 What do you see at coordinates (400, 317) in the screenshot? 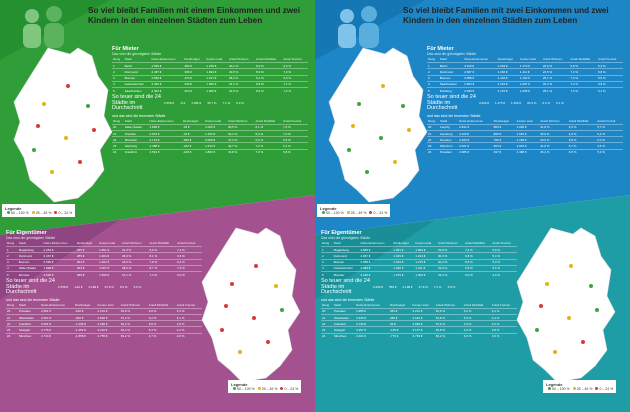
I see `table-cell: 289 €` at bounding box center [400, 317].